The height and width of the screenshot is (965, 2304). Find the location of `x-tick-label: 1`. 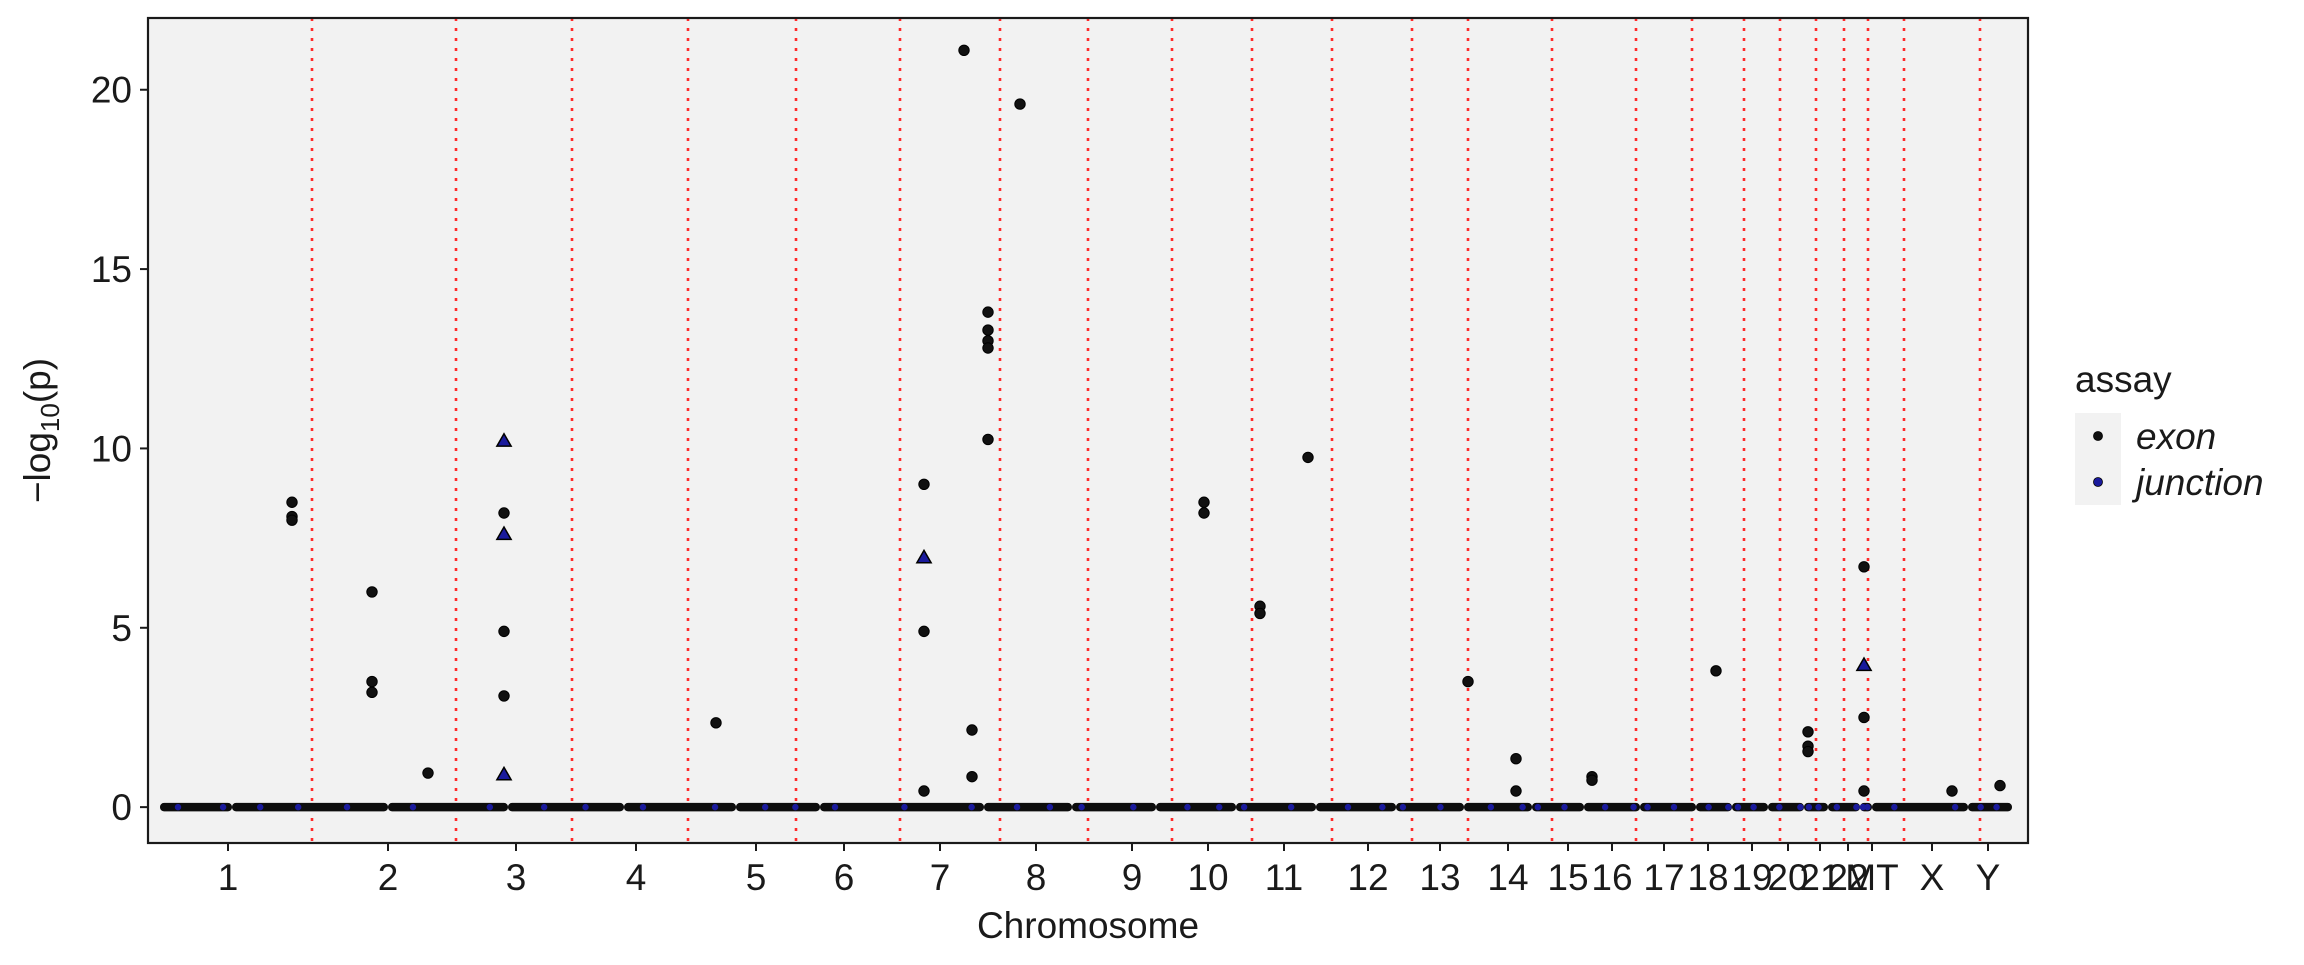

x-tick-label: 1 is located at coordinates (228, 877).